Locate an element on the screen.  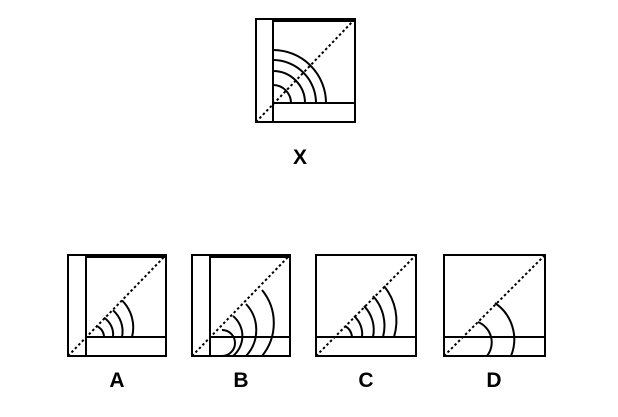
option-d-figure is located at coordinates (494, 305).